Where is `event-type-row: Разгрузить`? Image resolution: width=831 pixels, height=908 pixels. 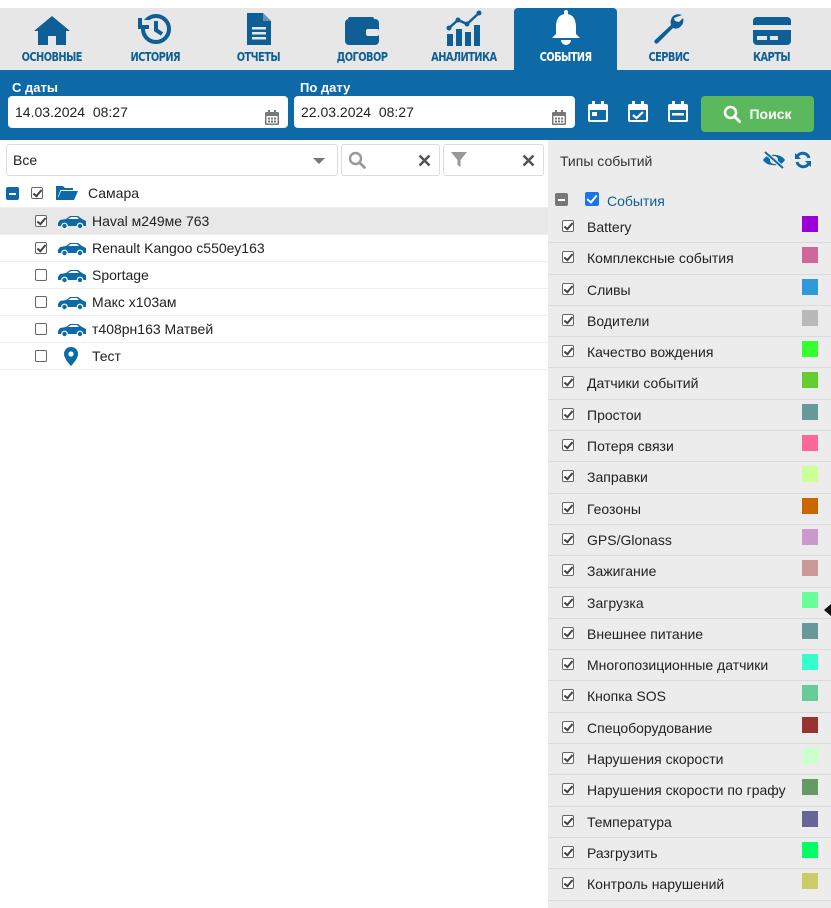
event-type-row: Разгрузить is located at coordinates (689, 854).